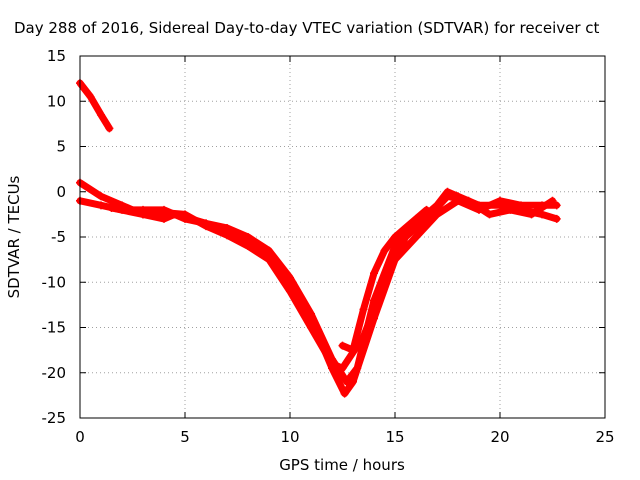  I want to click on y-tick-label: -5, so click(58, 237).